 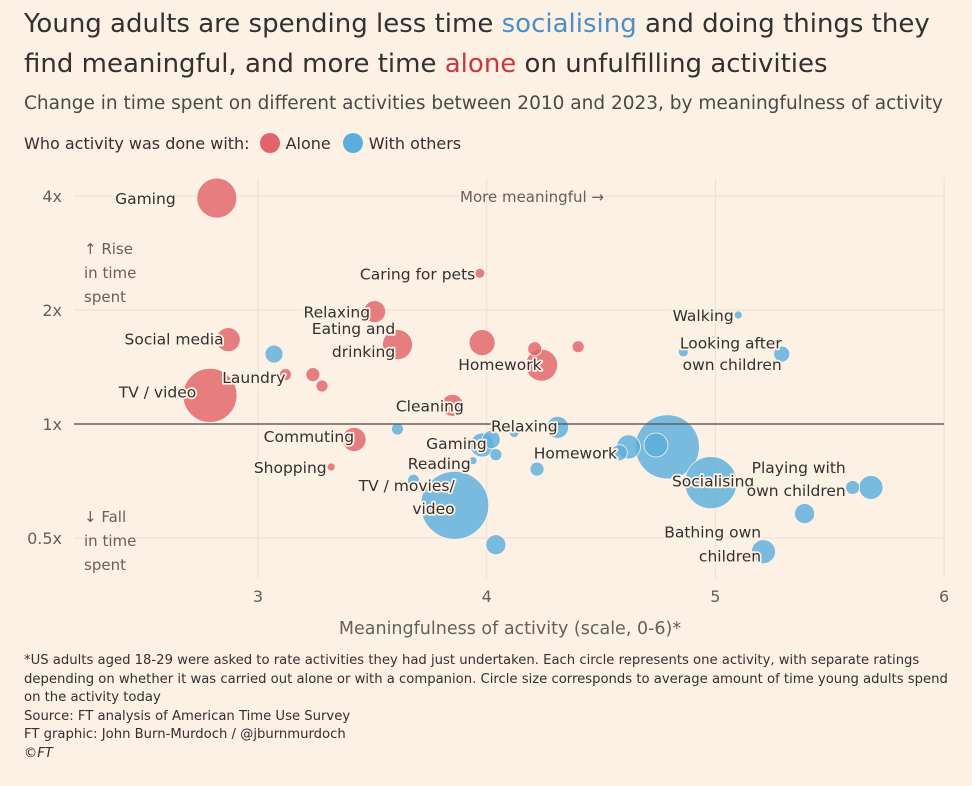 I want to click on x-axis-label: Meaningfulness of activity (scale, 0-6)*, so click(x=510, y=629).